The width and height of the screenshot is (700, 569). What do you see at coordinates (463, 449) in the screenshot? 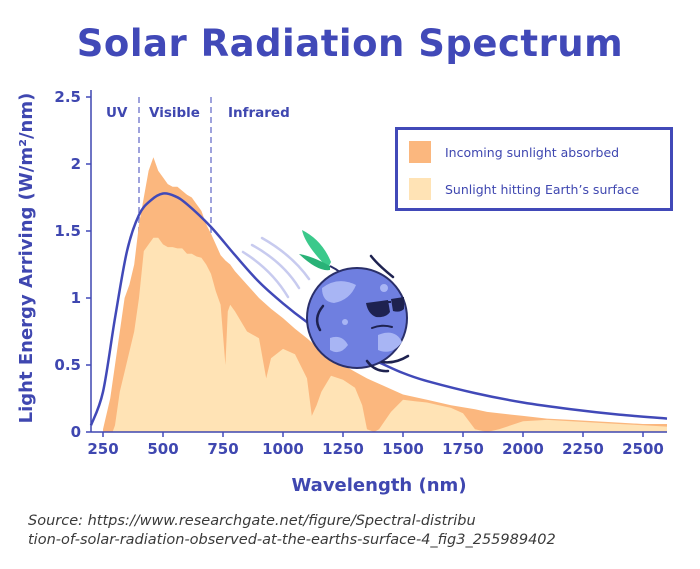
I see `x-tick-label: 1750` at bounding box center [463, 449].